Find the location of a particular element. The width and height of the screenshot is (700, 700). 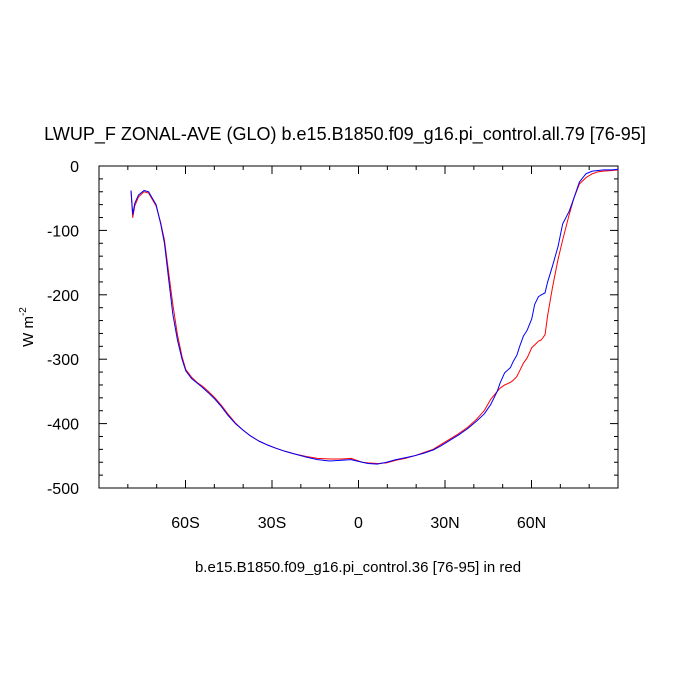

y-axis-label-superscript: -2 is located at coordinates (23, 311).